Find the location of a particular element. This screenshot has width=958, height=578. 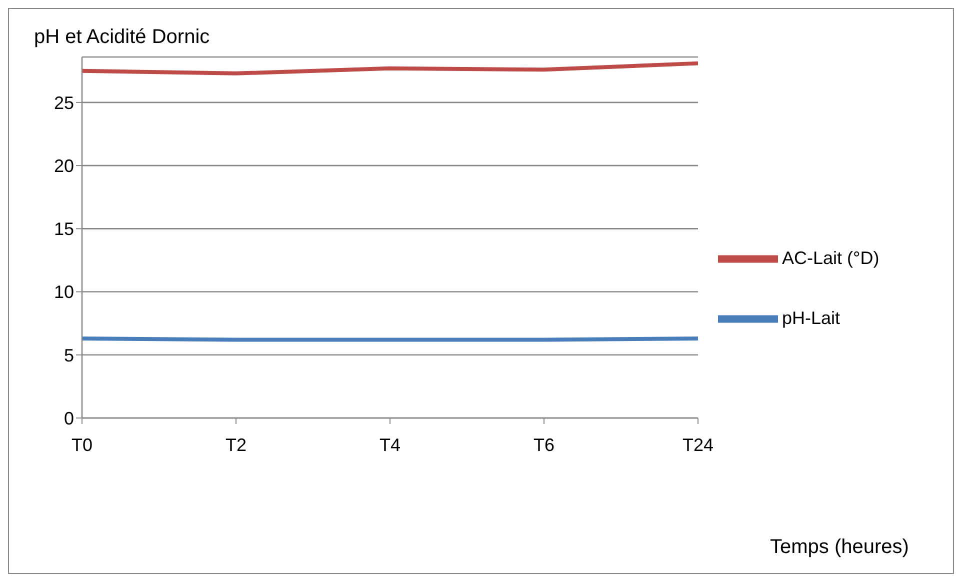

x-tick-label: T2 is located at coordinates (236, 444).